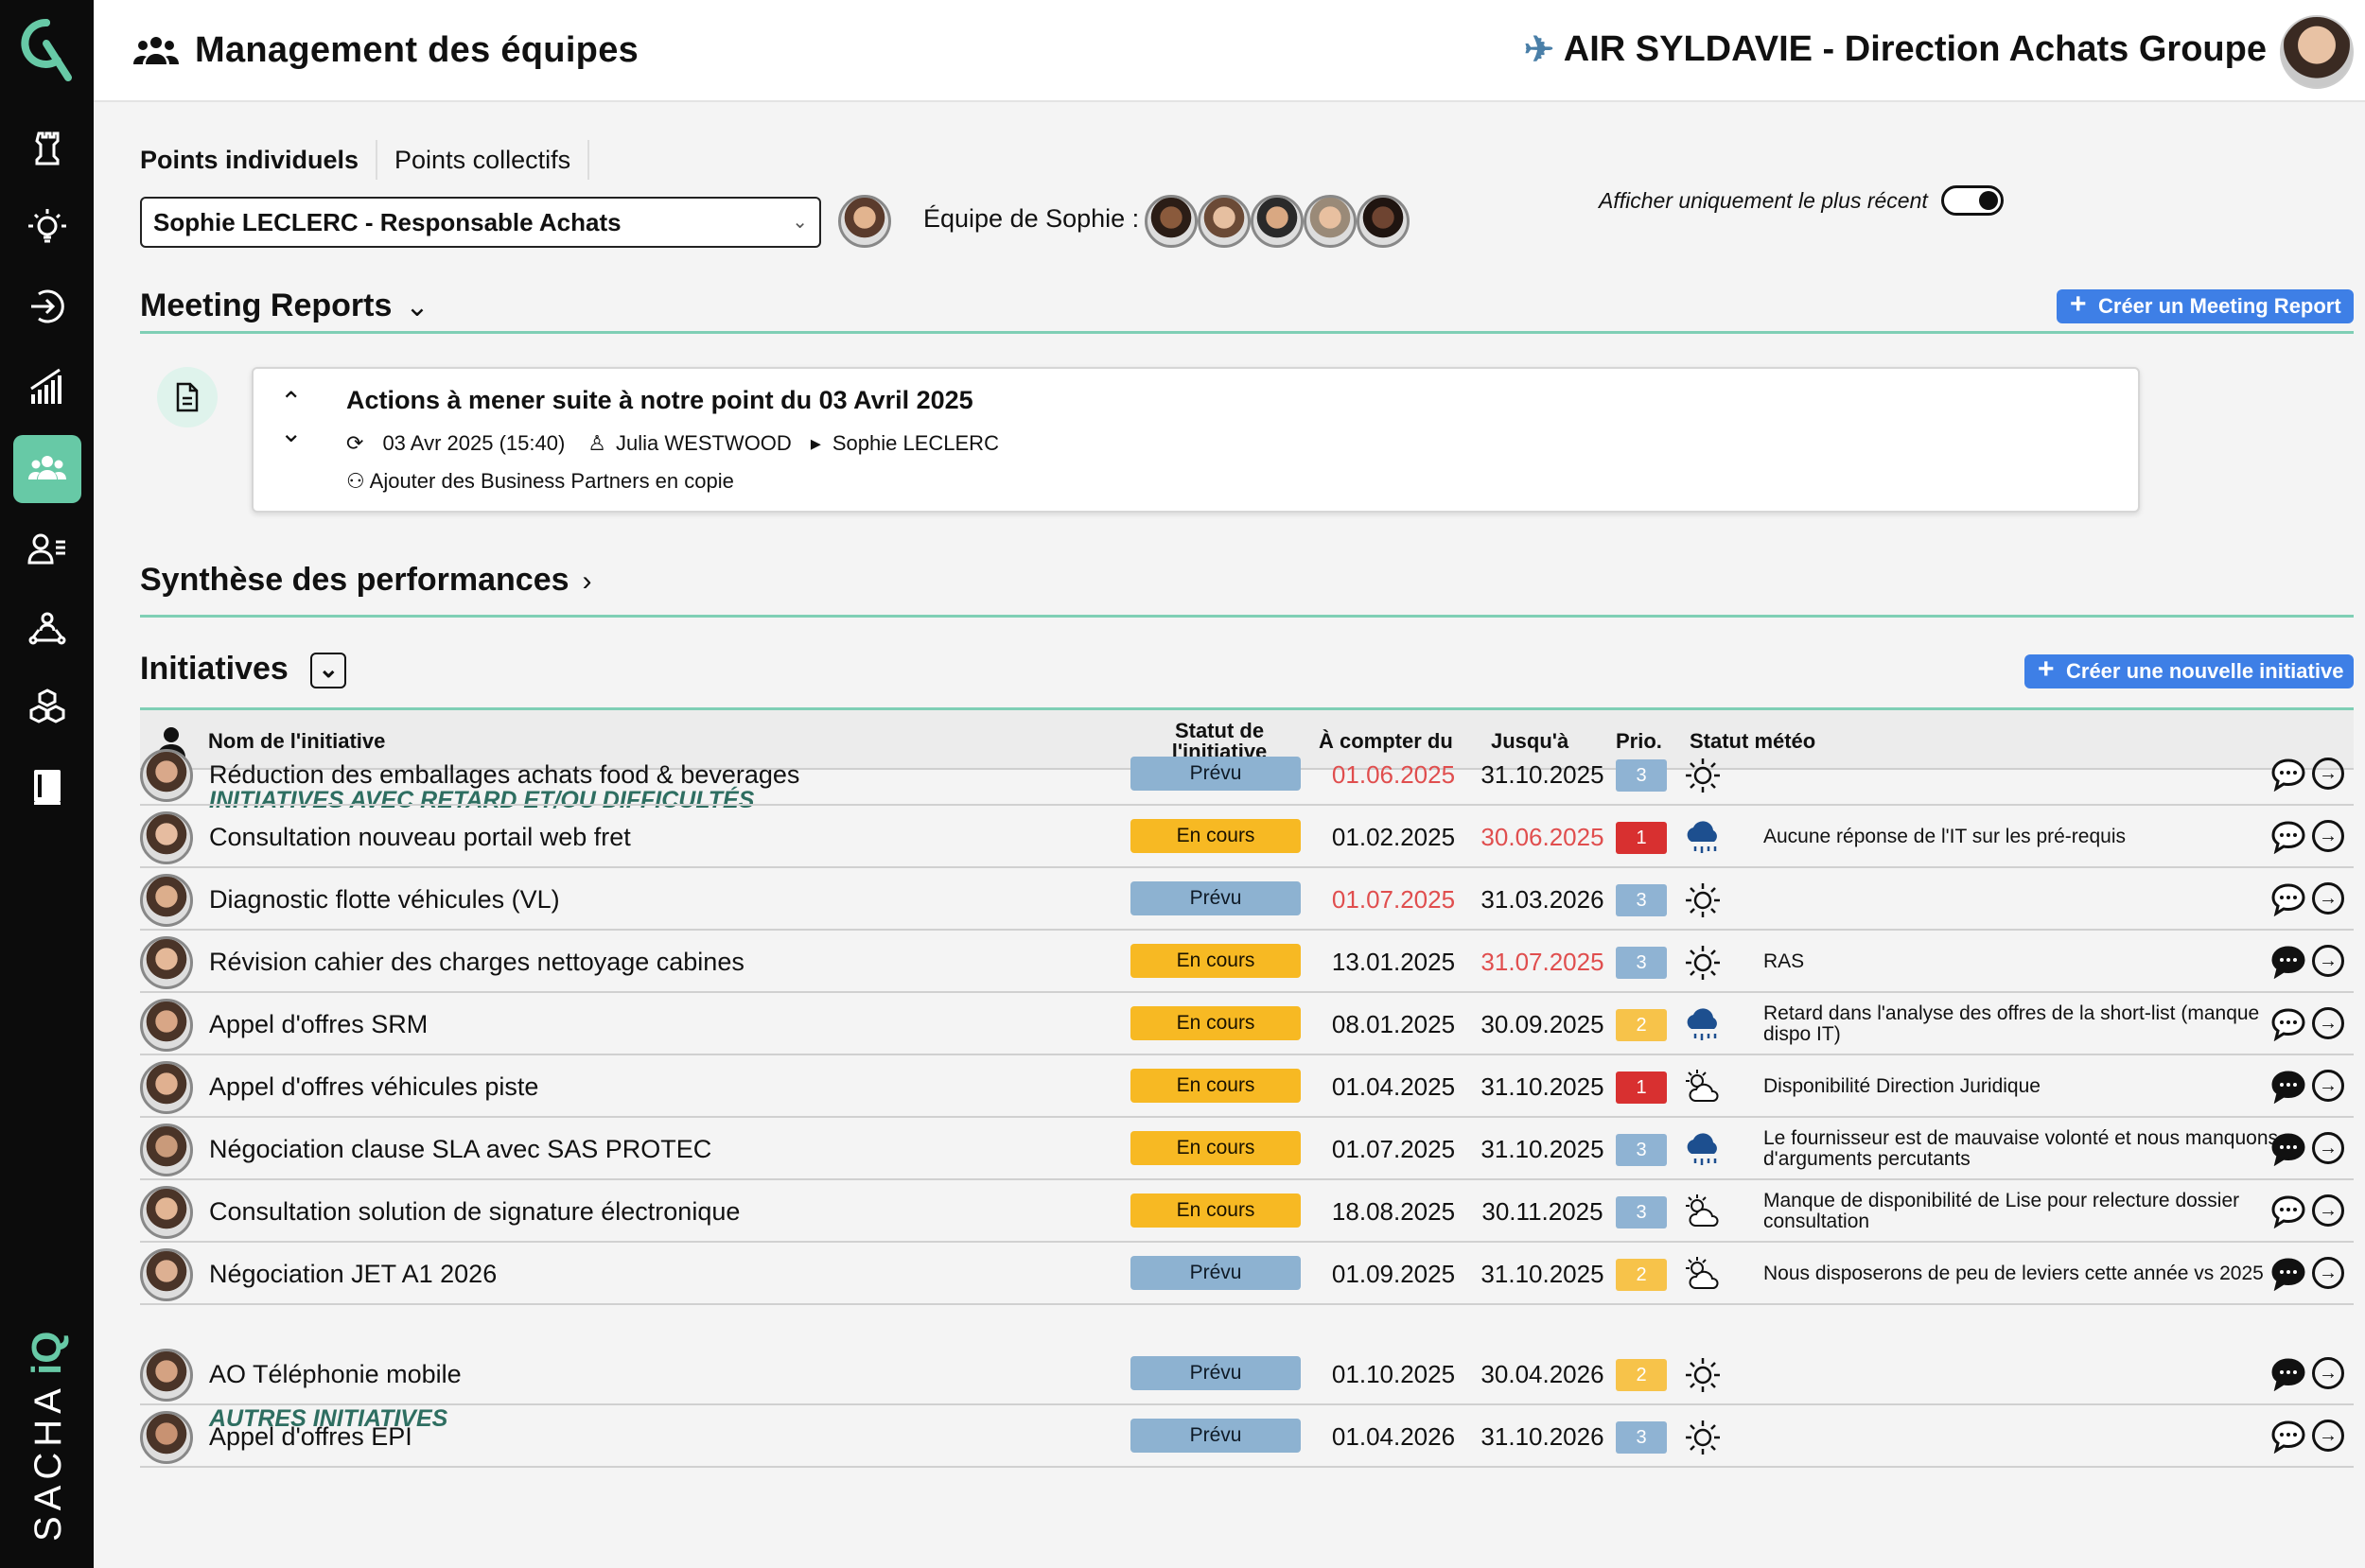 The height and width of the screenshot is (1568, 2365). What do you see at coordinates (374, 1086) in the screenshot?
I see `initiative-name: Appel d'offres véhicules piste` at bounding box center [374, 1086].